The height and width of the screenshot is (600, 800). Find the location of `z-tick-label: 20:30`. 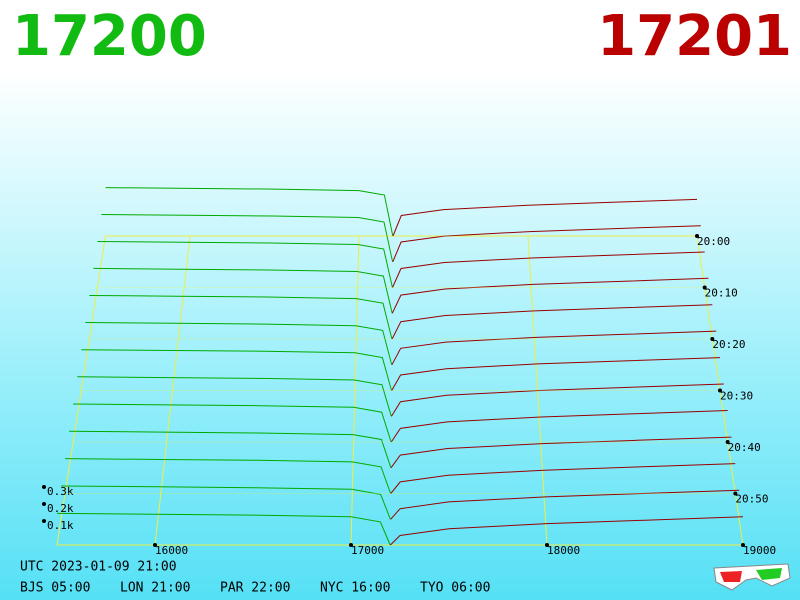

z-tick-label: 20:30 is located at coordinates (736, 396).